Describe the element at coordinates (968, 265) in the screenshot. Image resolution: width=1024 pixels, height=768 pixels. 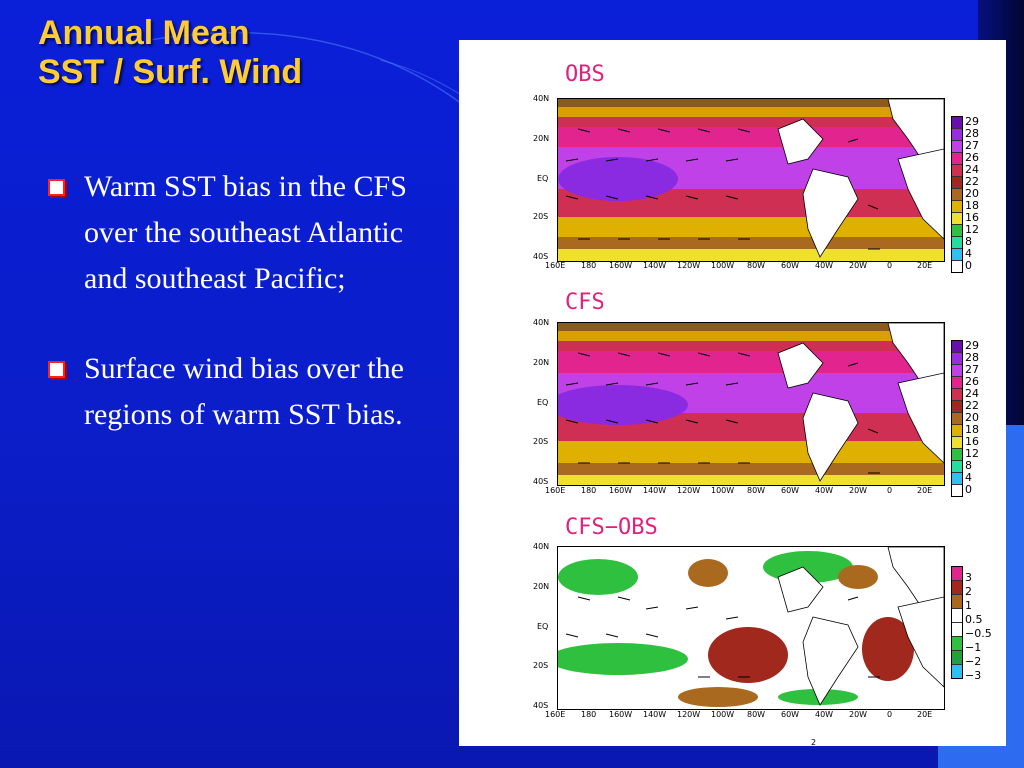
I see `legend-label: 0` at that location.